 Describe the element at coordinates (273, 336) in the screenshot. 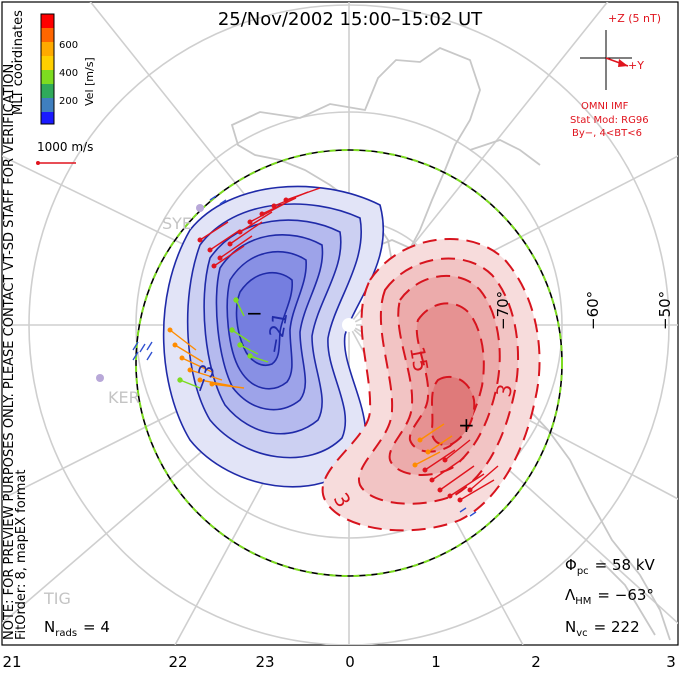

I see `negative-cell` at that location.